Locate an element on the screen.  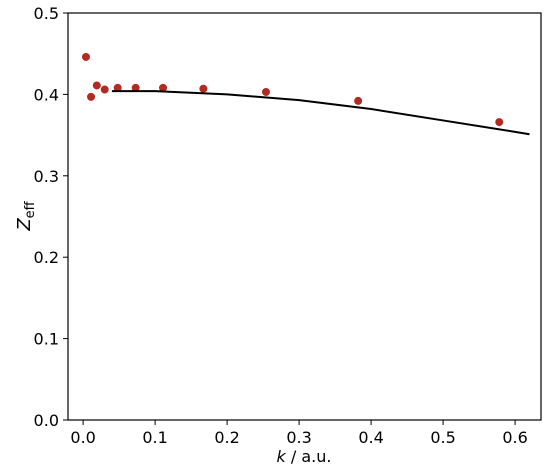
x-tick-label: 0.3 is located at coordinates (298, 437).